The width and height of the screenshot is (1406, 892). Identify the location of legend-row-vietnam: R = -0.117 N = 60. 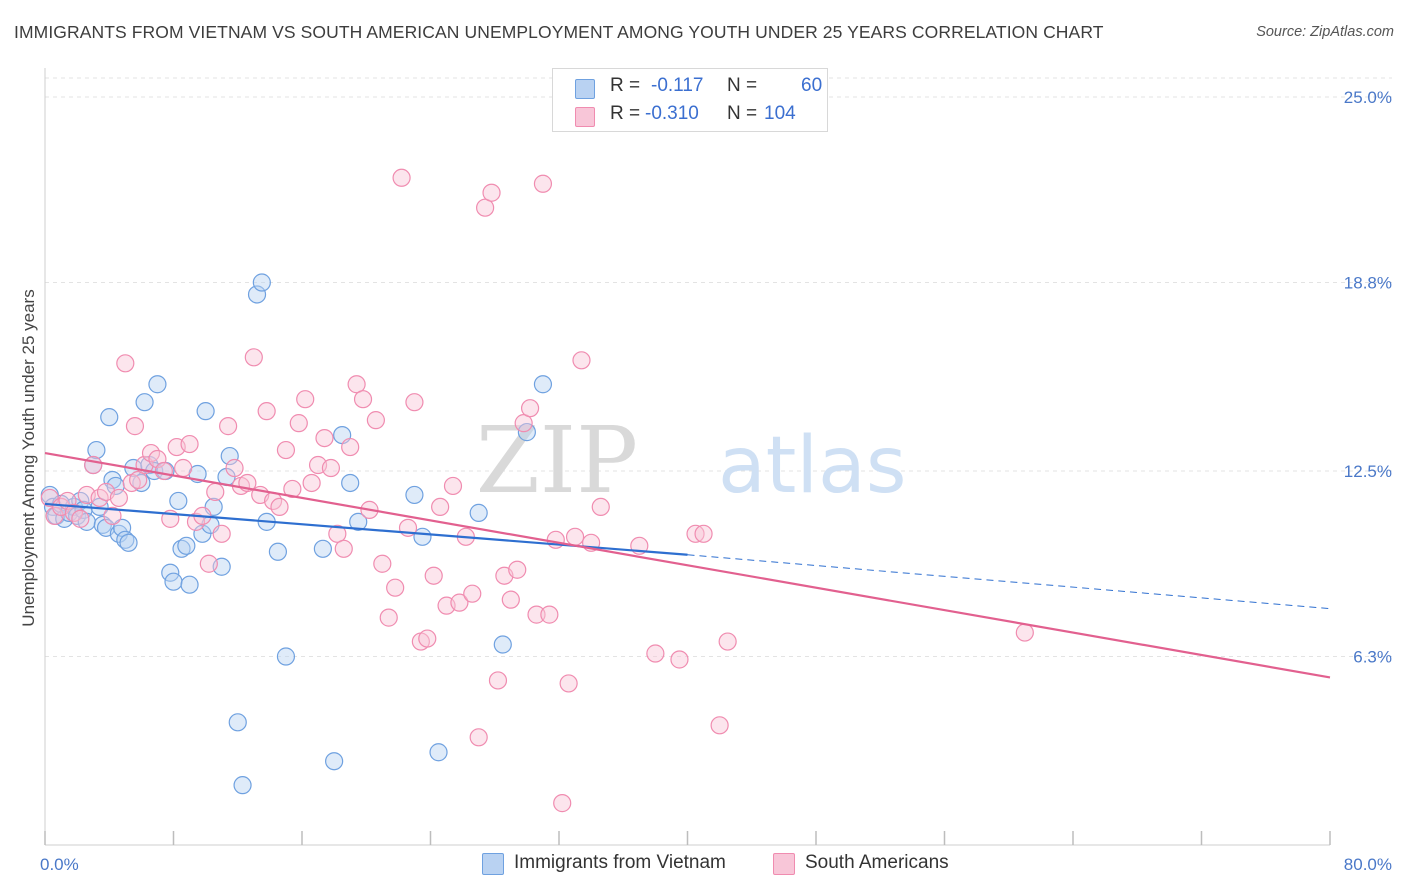
(690, 88).